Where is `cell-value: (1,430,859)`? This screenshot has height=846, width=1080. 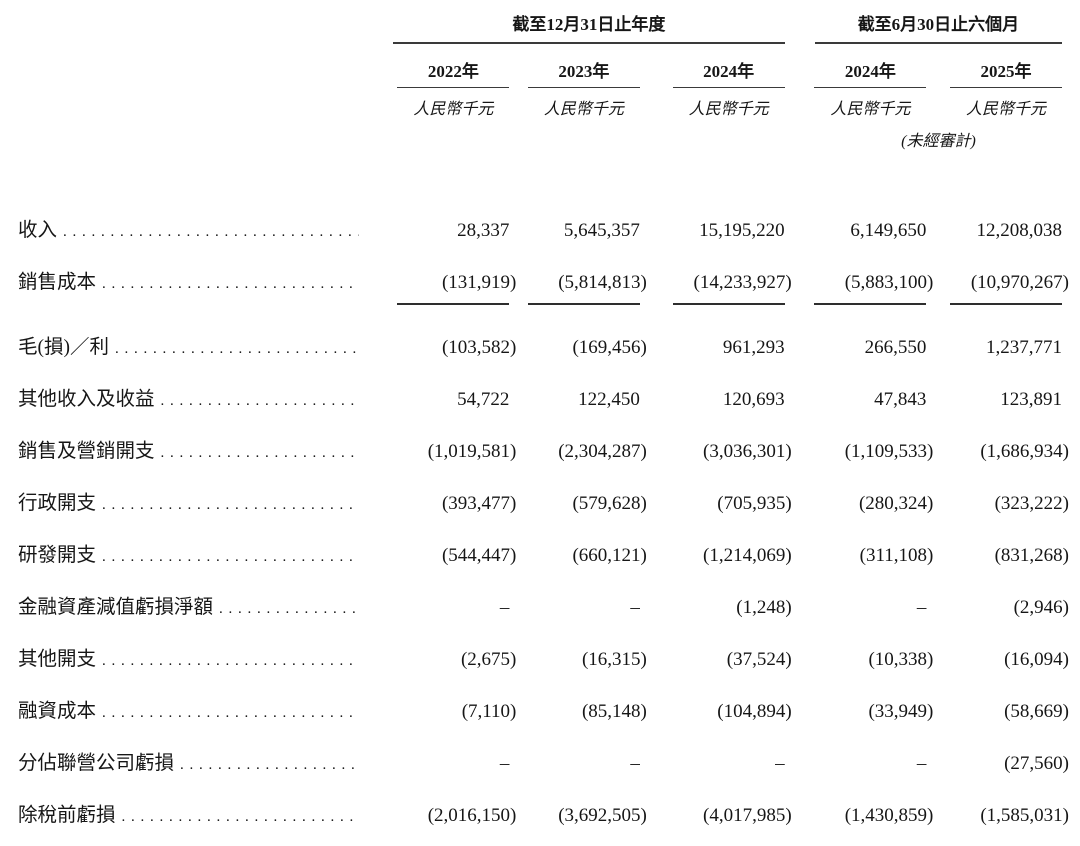
cell-value: (1,430,859) is located at coordinates (865, 810).